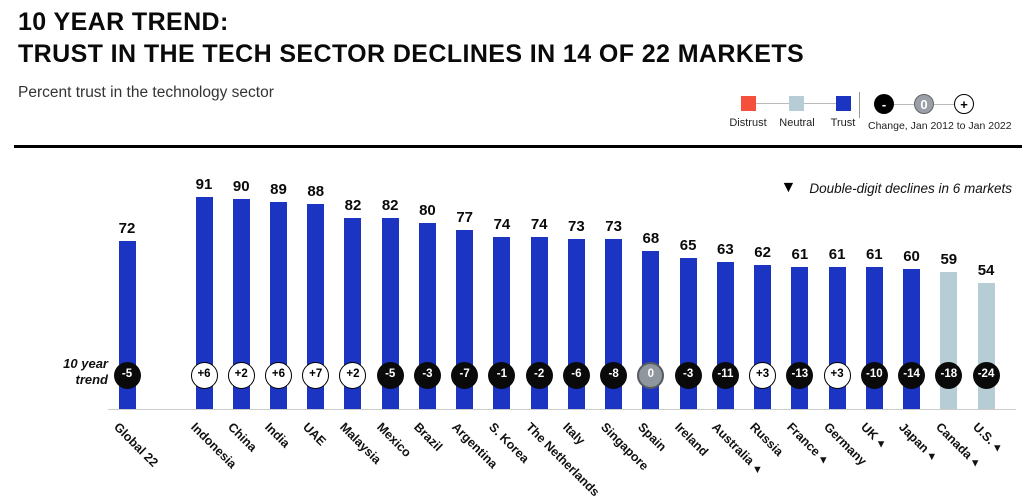 Image resolution: width=1024 pixels, height=499 pixels. What do you see at coordinates (940, 126) in the screenshot?
I see `change-legend-caption: Change, Jan 2012 to Jan 2022` at bounding box center [940, 126].